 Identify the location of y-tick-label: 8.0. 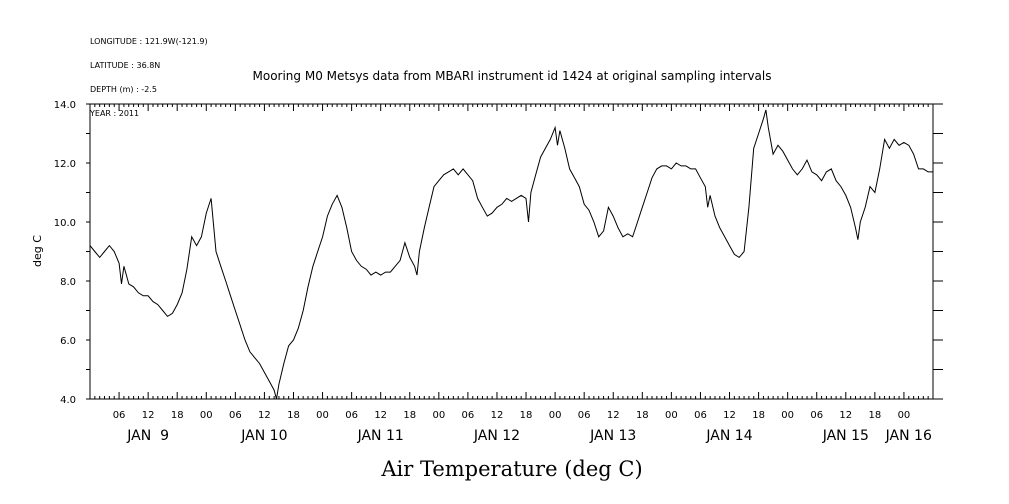
(68, 282).